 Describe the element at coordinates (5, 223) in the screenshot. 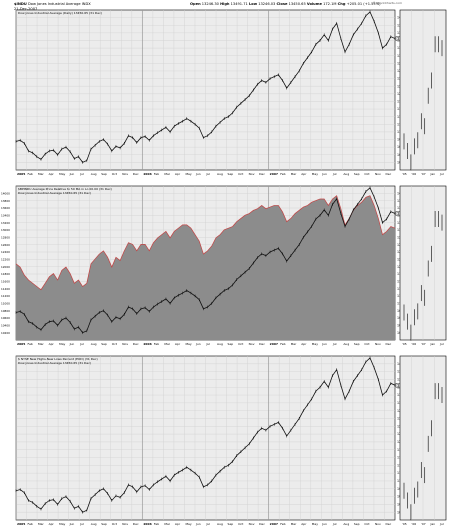

I see `middle-y-tick-left: 13200` at that location.